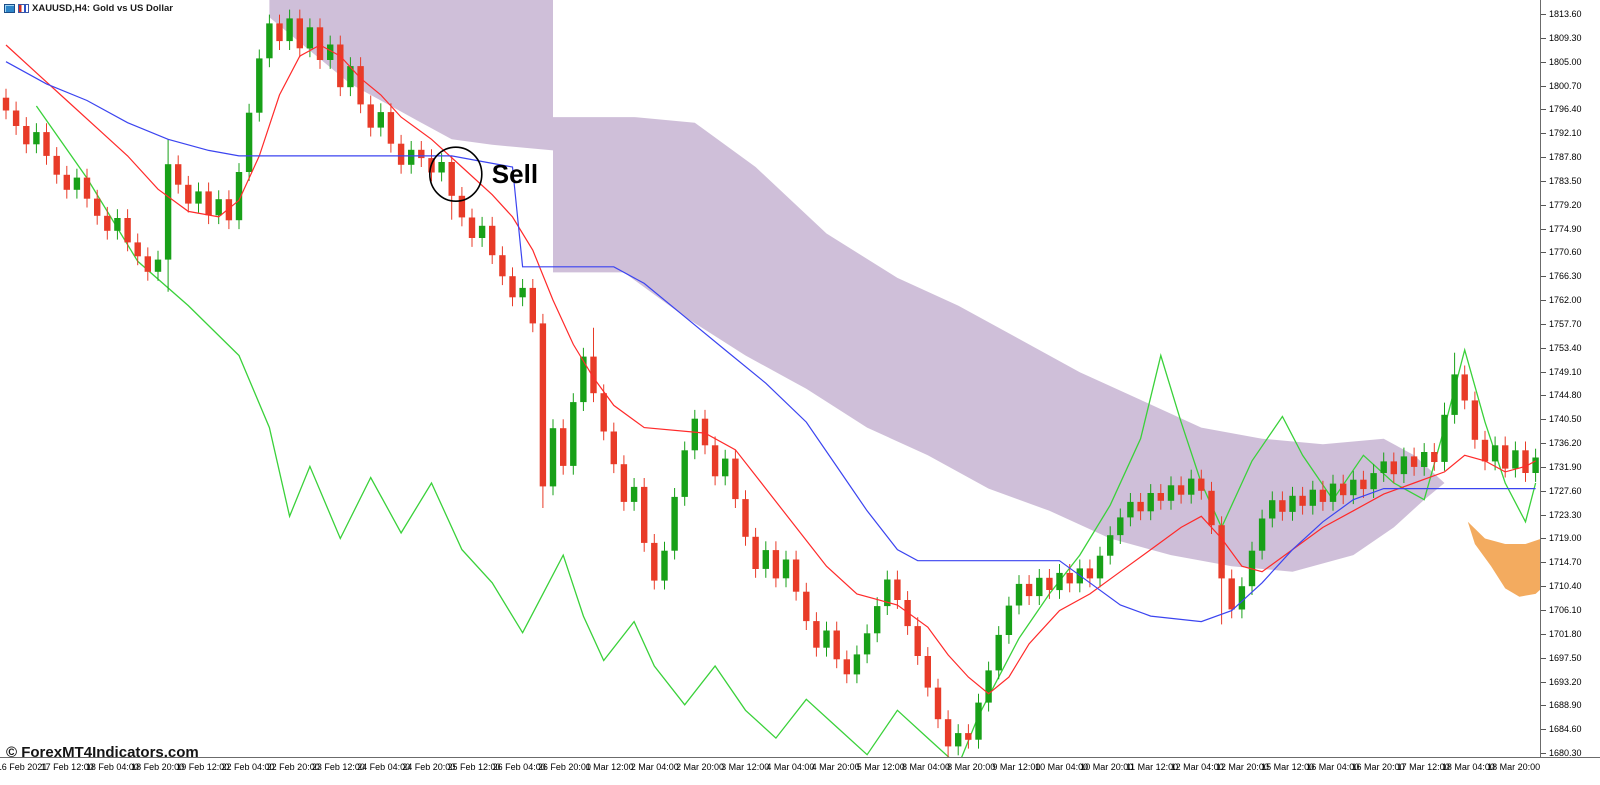  What do you see at coordinates (790, 767) in the screenshot?
I see `time-label: 4 Mar 04:00` at bounding box center [790, 767].